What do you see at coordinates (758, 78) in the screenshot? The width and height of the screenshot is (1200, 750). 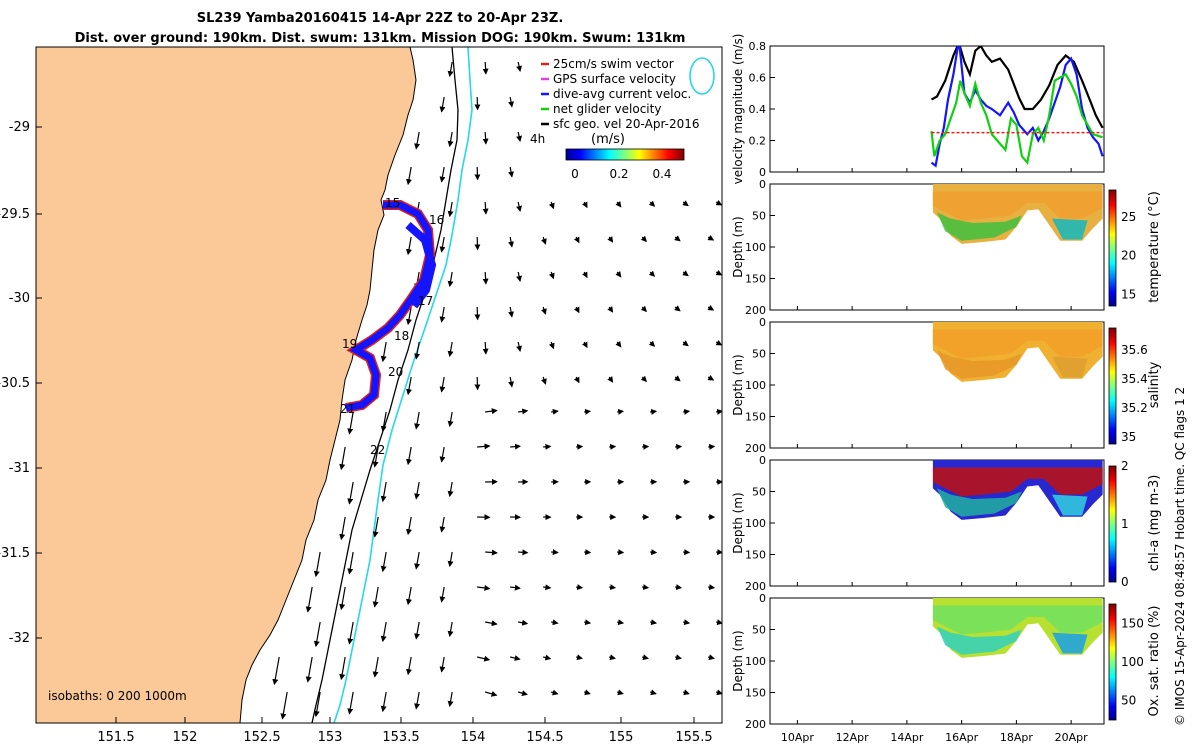 I see `velocity-ytick-label: 0.6` at bounding box center [758, 78].